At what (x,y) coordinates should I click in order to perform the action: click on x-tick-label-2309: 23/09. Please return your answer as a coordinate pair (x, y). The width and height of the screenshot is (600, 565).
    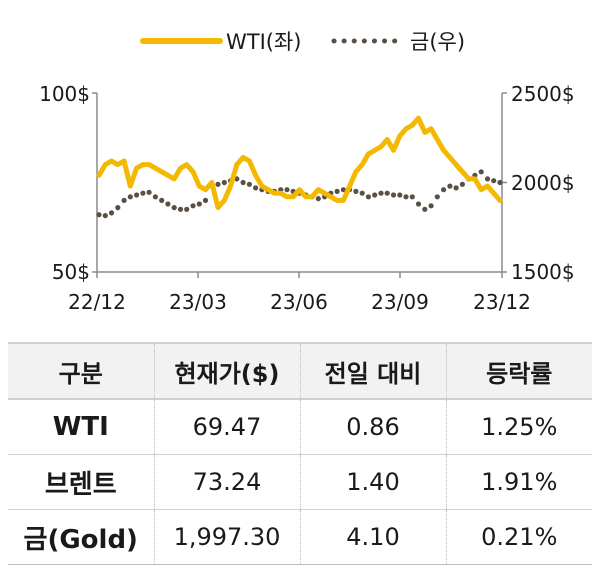
    Looking at the image, I should click on (400, 302).